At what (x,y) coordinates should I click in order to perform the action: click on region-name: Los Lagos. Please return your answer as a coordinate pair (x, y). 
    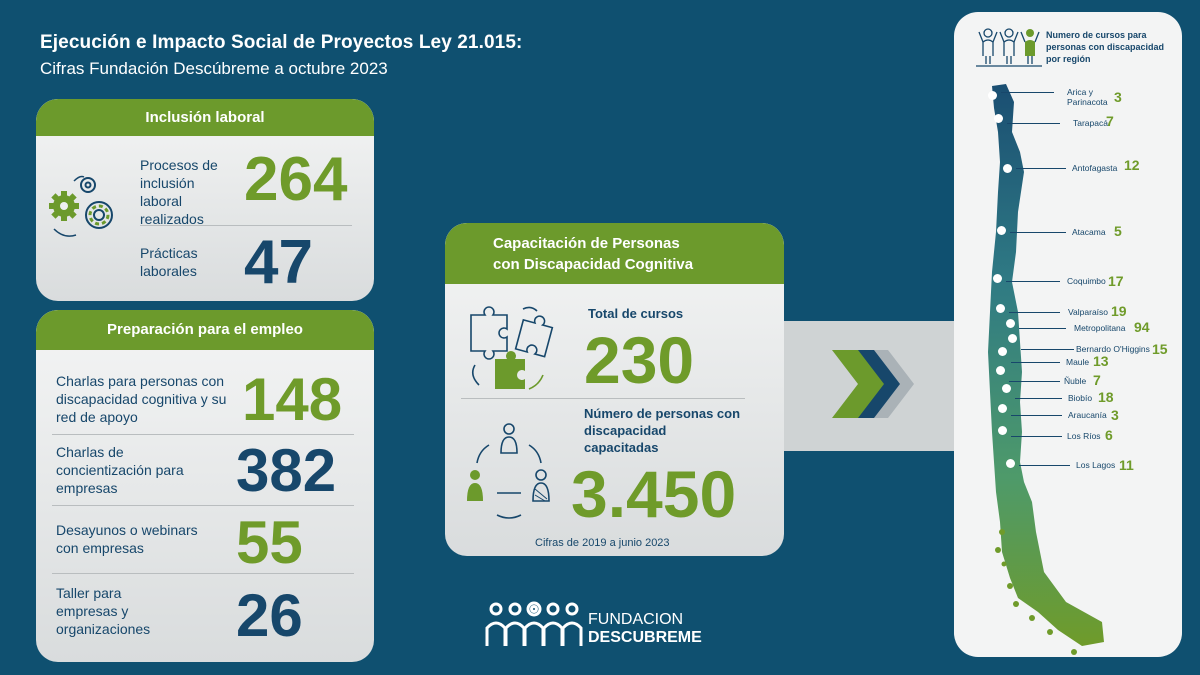
    Looking at the image, I should click on (1096, 465).